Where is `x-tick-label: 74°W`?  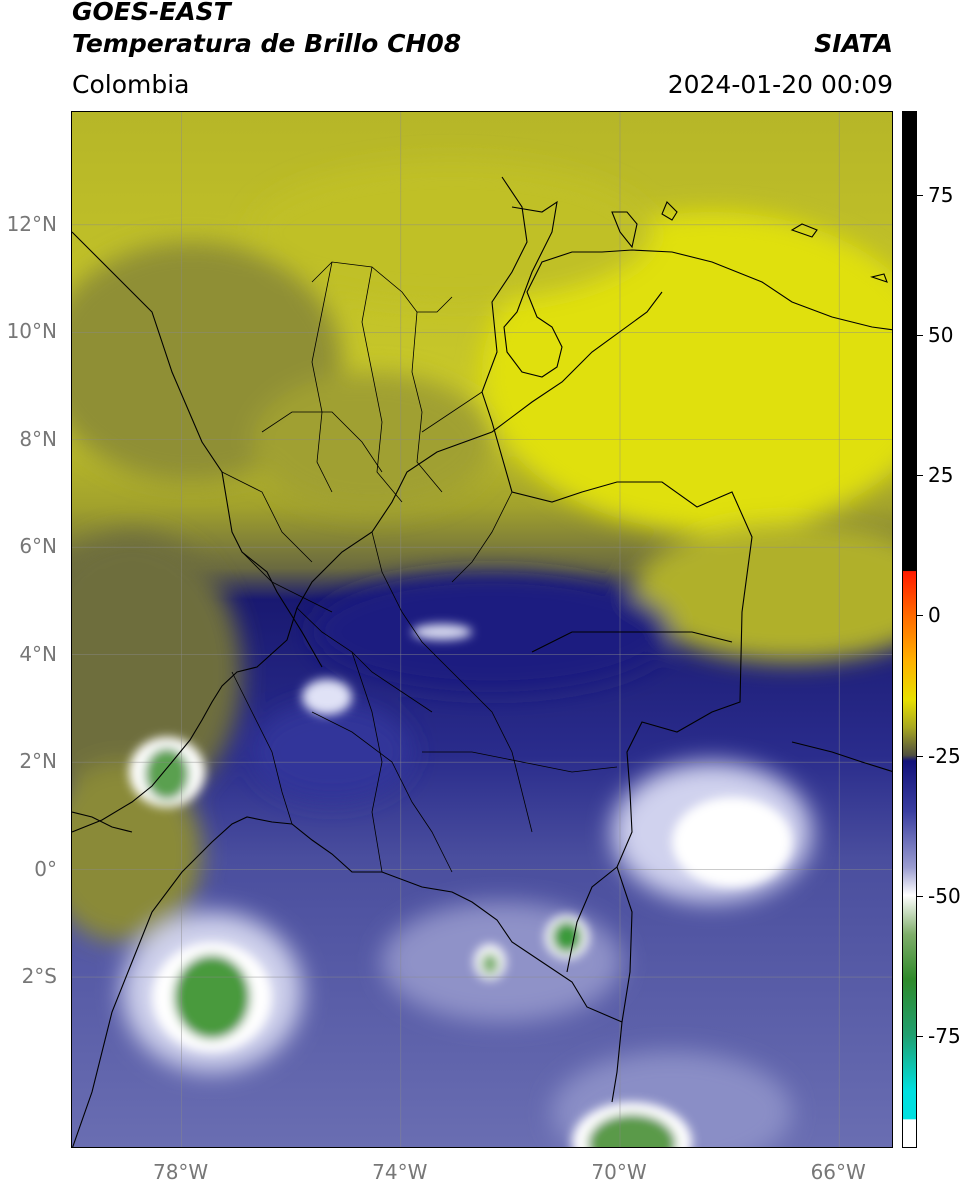 x-tick-label: 74°W is located at coordinates (400, 1172).